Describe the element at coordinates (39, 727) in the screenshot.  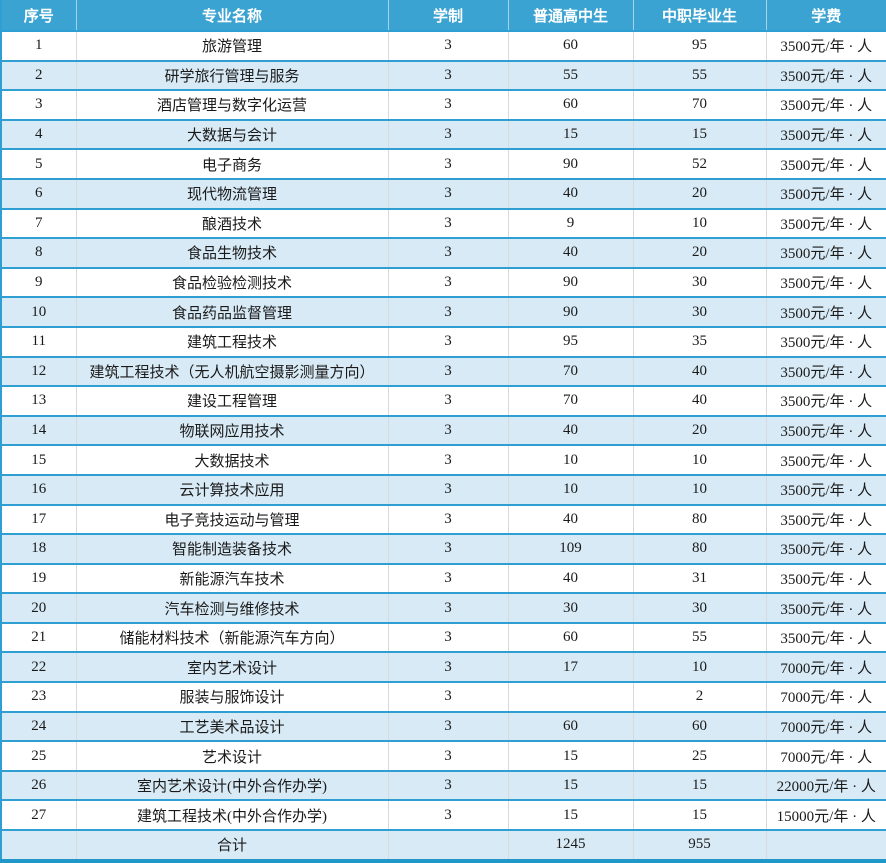
I see `cell-index: 24` at that location.